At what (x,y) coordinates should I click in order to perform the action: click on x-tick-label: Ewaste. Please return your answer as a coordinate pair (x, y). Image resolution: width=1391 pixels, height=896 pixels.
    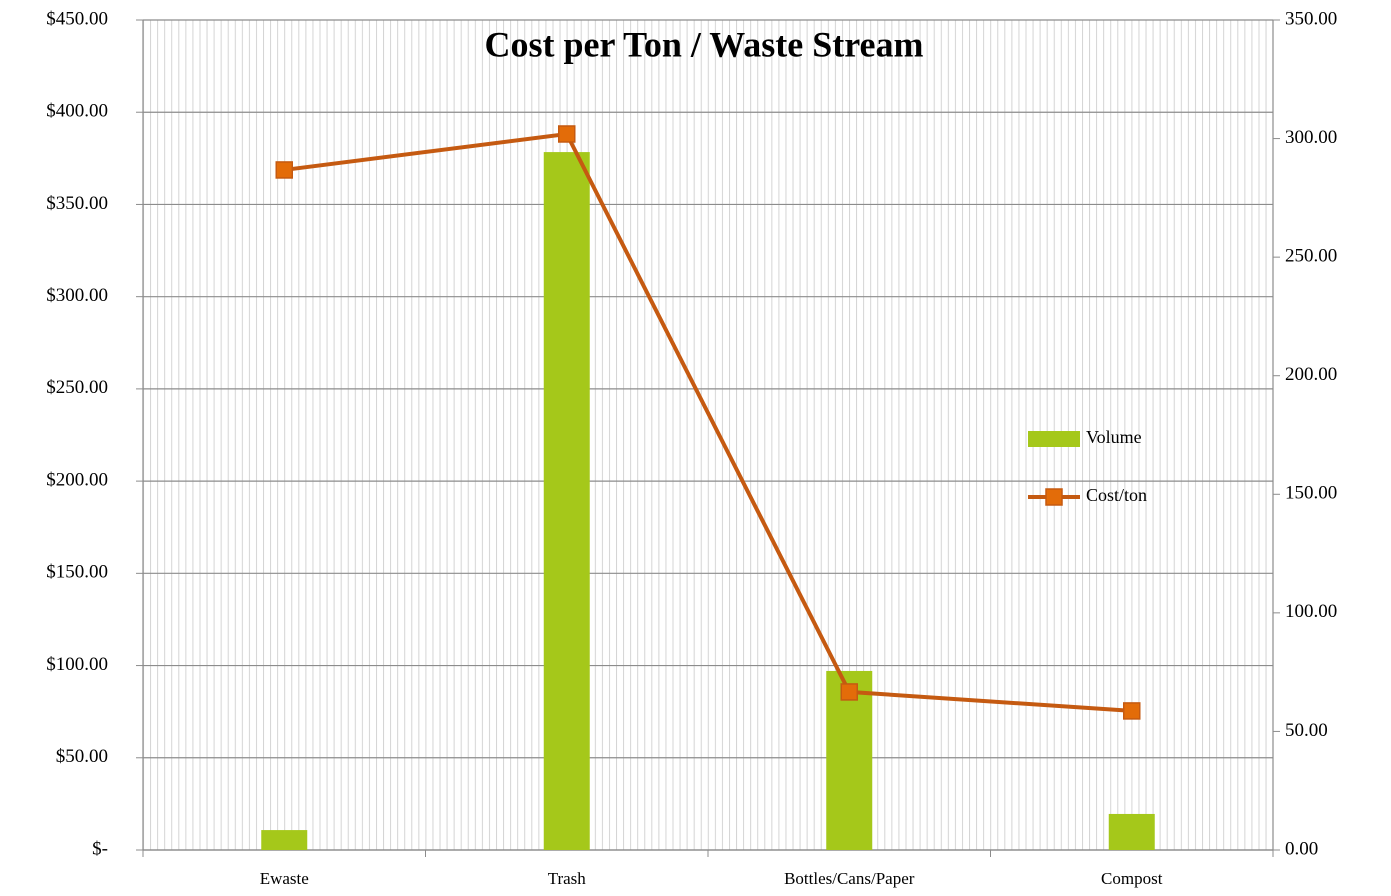
    Looking at the image, I should click on (284, 878).